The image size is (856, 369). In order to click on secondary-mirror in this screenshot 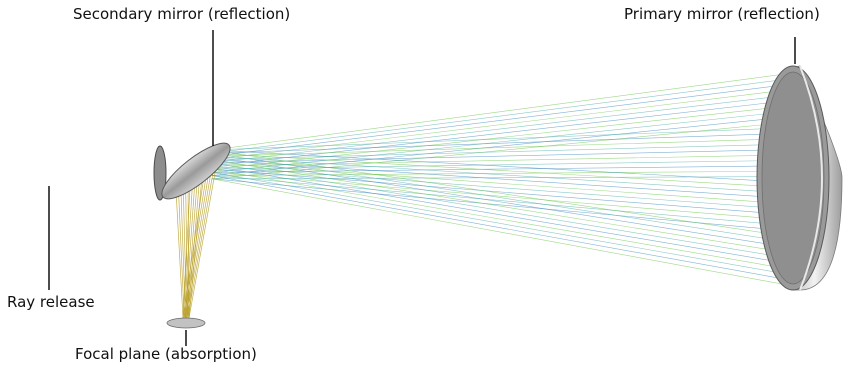, I will do `click(192, 171)`.